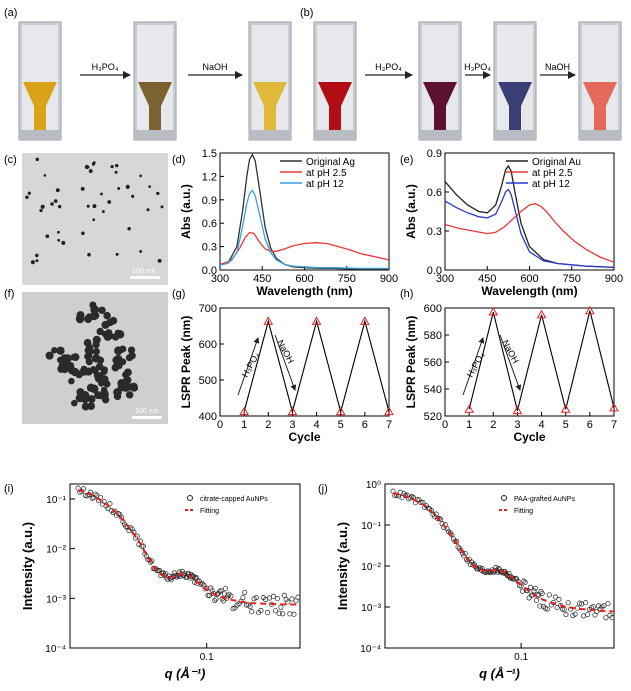  I want to click on y-tick-label: 10⁻³, so click(371, 608).